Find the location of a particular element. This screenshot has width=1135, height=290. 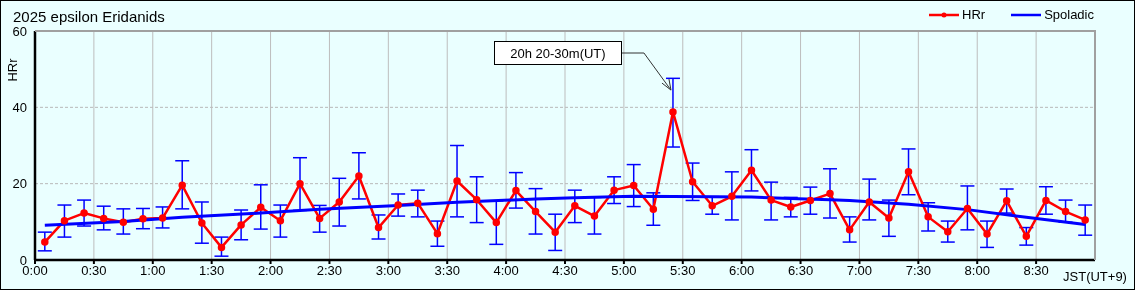

x-tick-label: 8:00 is located at coordinates (977, 271).